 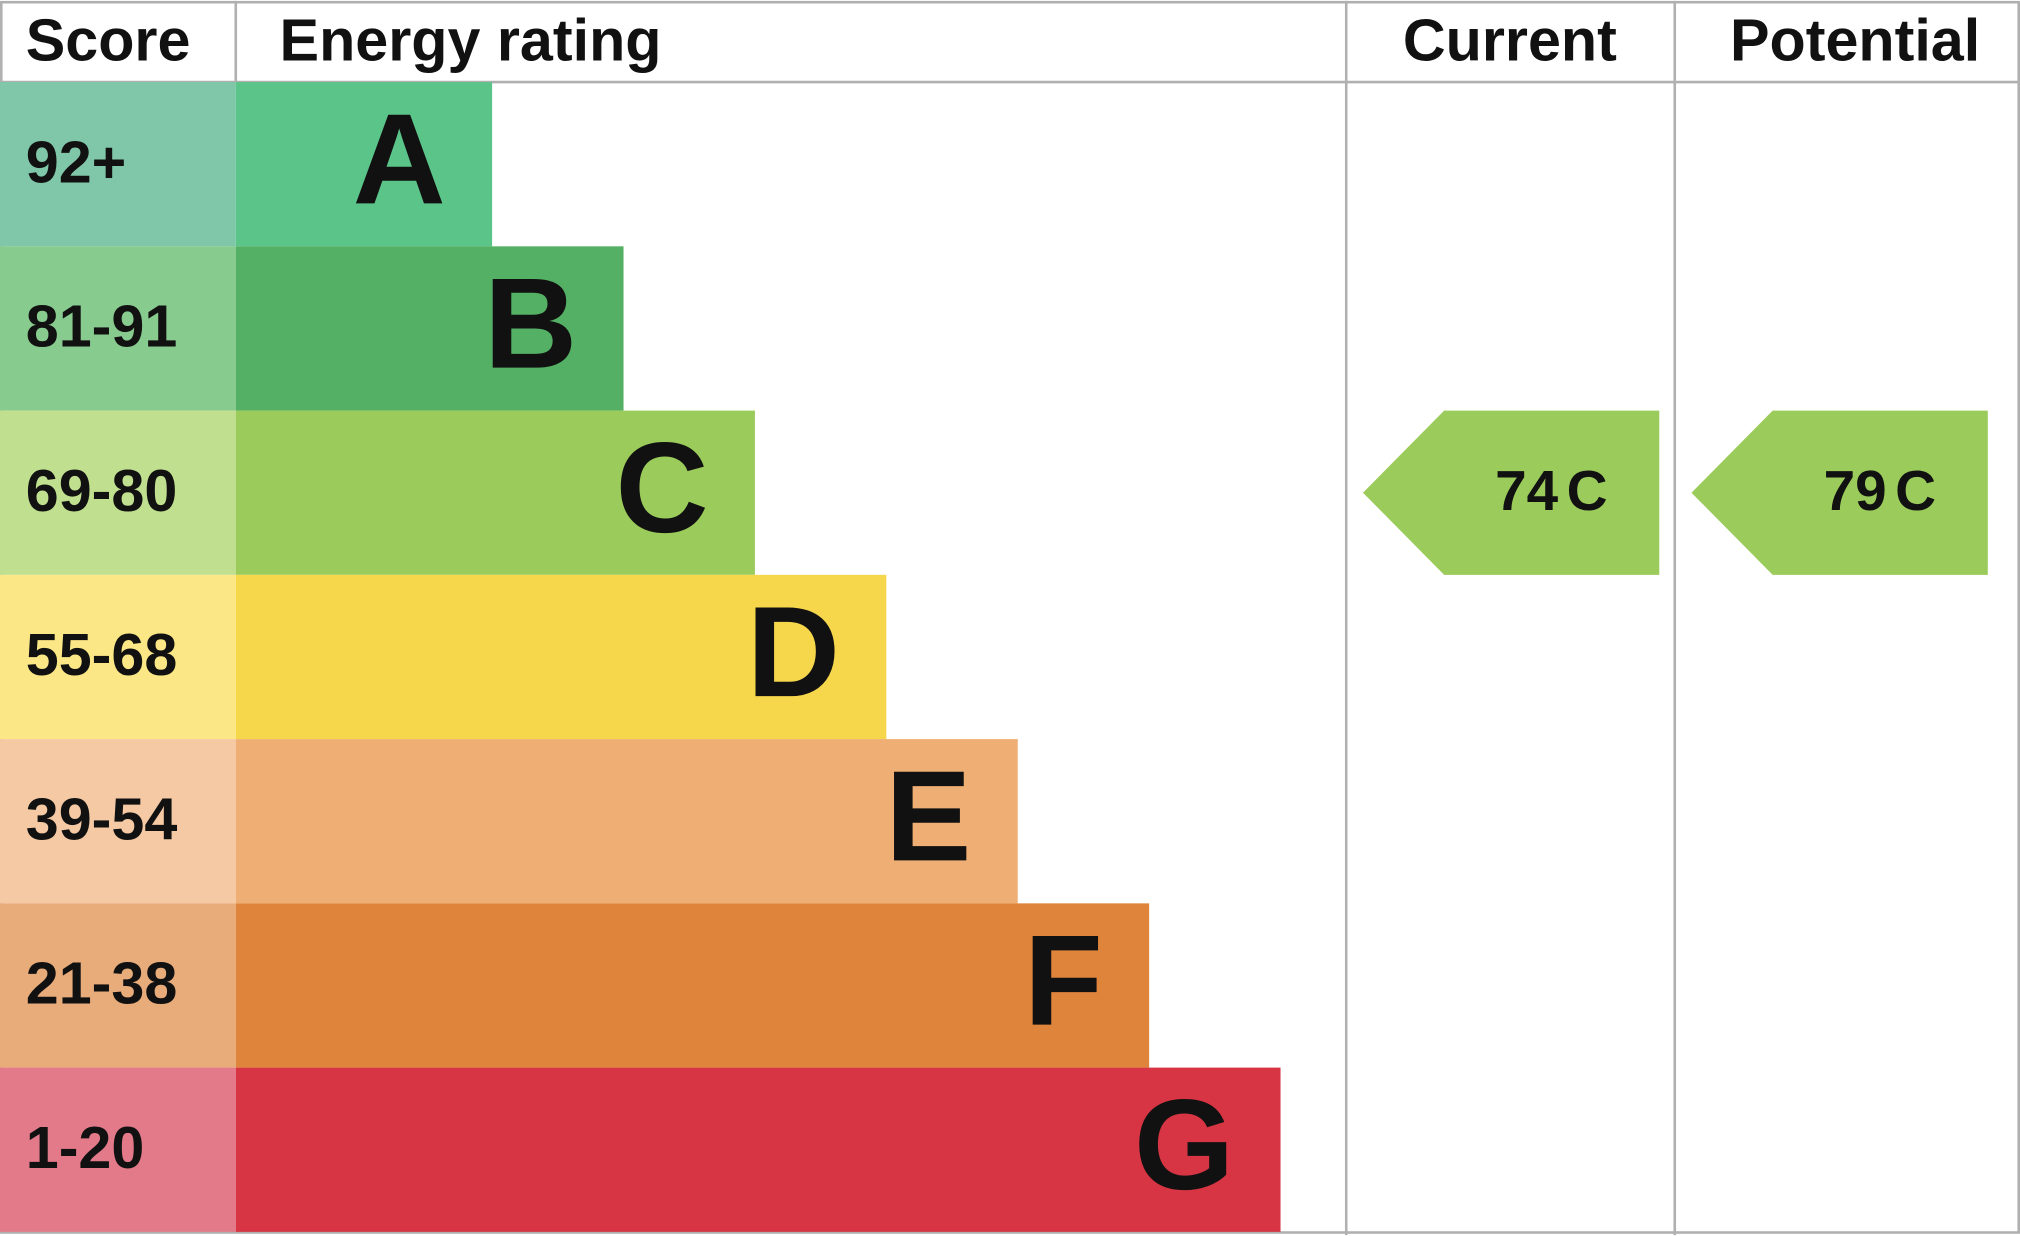 What do you see at coordinates (1063, 981) in the screenshot?
I see `band-letter: F` at bounding box center [1063, 981].